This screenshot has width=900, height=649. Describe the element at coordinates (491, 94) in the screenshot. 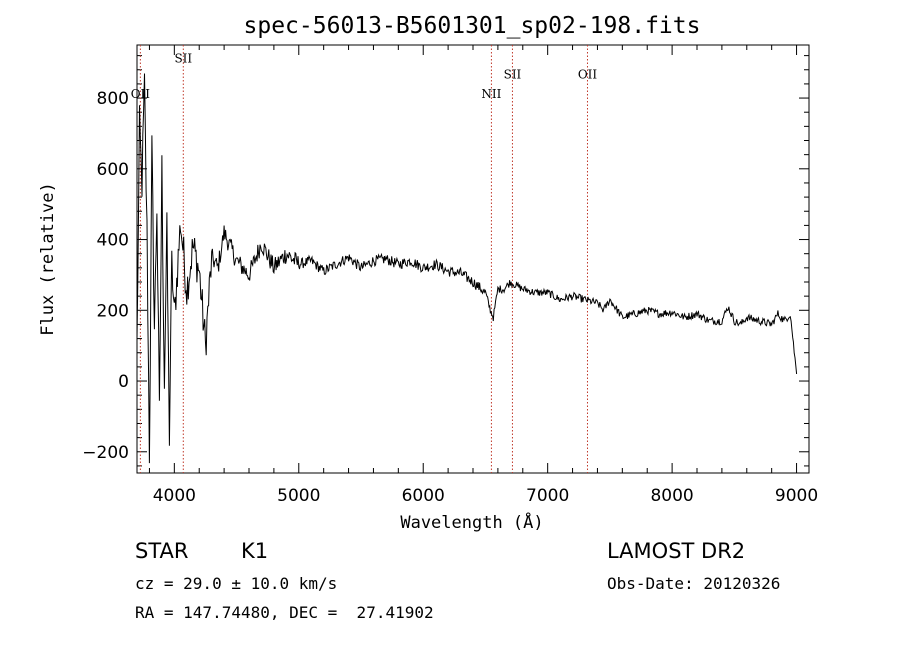

I see `emission-line-label: NII` at that location.